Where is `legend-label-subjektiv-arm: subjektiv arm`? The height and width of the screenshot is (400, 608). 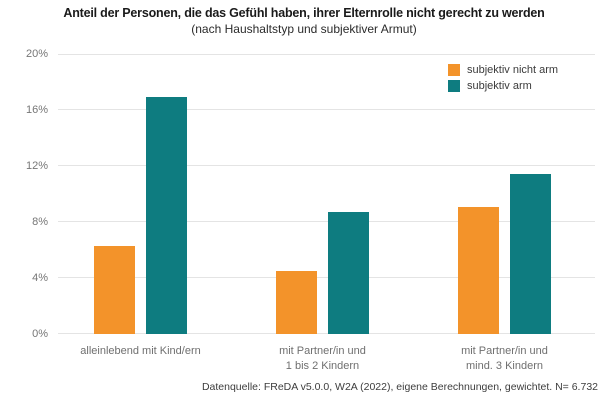
legend-label-subjektiv-arm: subjektiv arm is located at coordinates (499, 86).